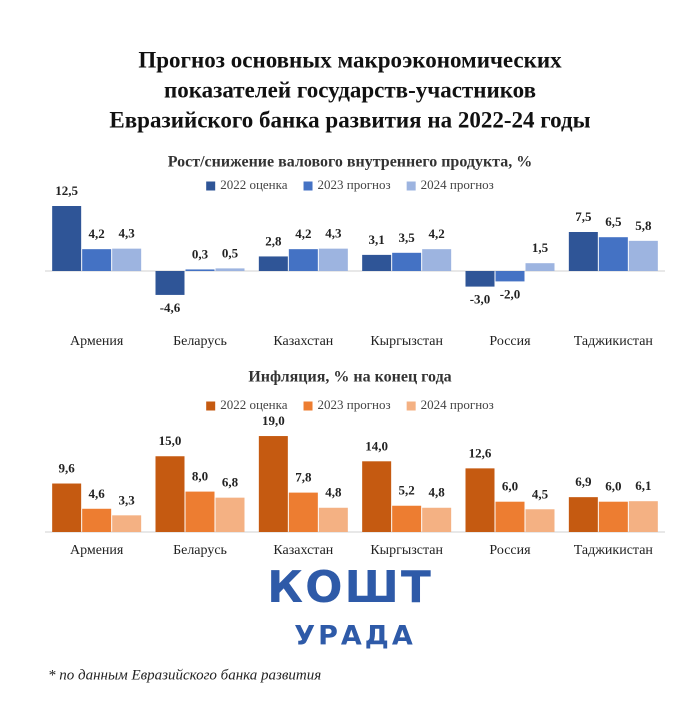 The width and height of the screenshot is (700, 714). I want to click on value-label: 9,6, so click(67, 468).